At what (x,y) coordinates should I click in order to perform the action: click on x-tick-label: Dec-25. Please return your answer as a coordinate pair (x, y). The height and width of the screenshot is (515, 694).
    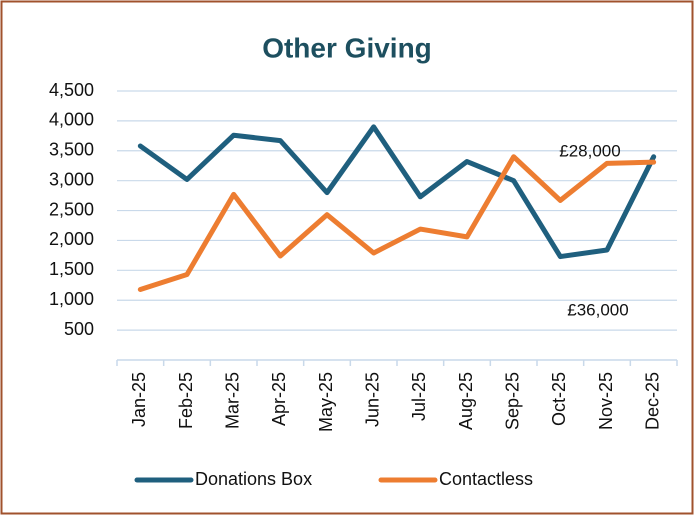
    Looking at the image, I should click on (652, 401).